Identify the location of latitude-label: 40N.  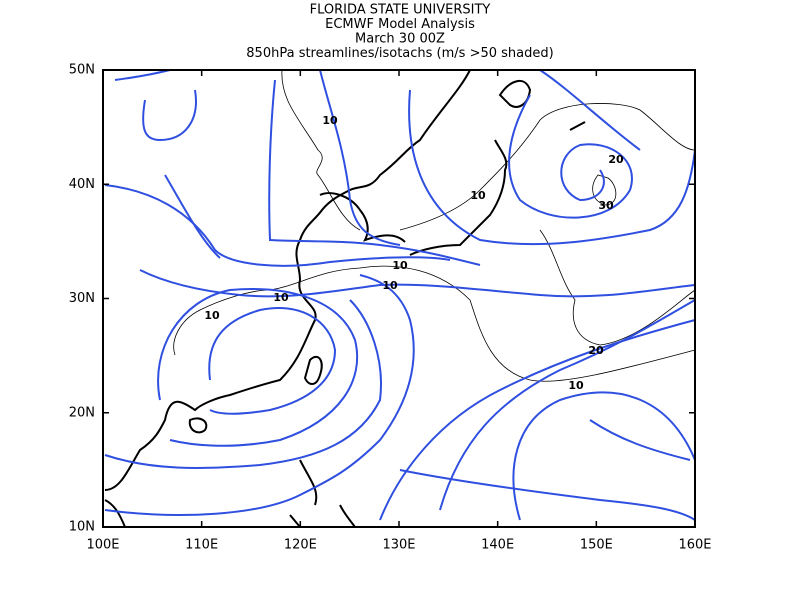
(82, 184).